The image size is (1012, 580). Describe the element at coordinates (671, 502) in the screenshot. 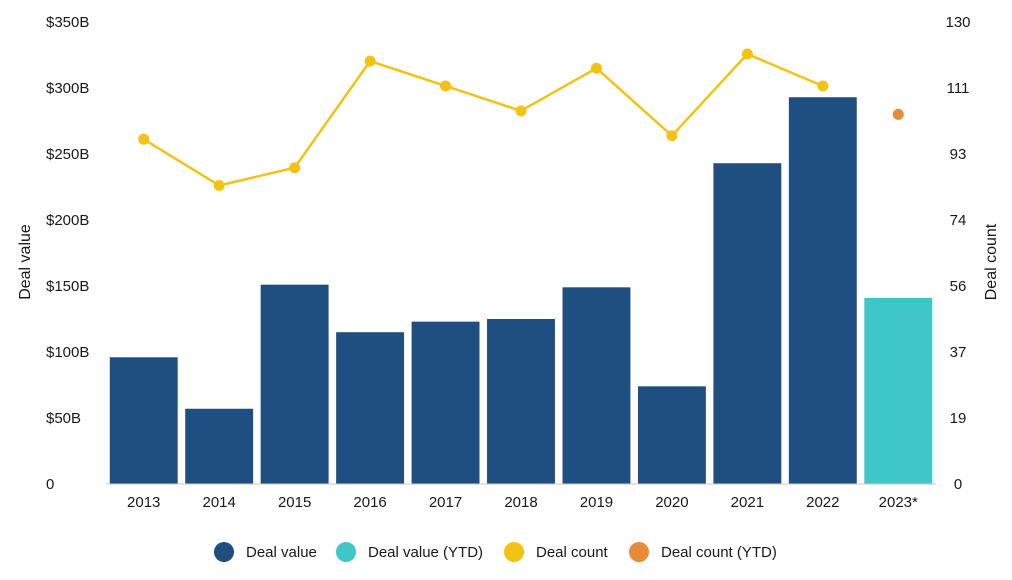

I see `x-axis-tick-label: 2020` at that location.